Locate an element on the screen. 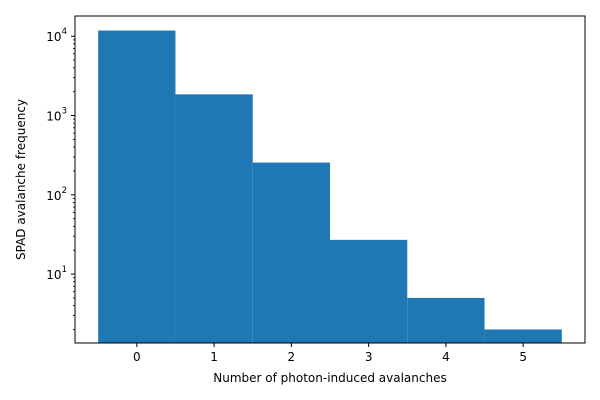 The image size is (600, 400). x-tick-label: 4 is located at coordinates (446, 357).